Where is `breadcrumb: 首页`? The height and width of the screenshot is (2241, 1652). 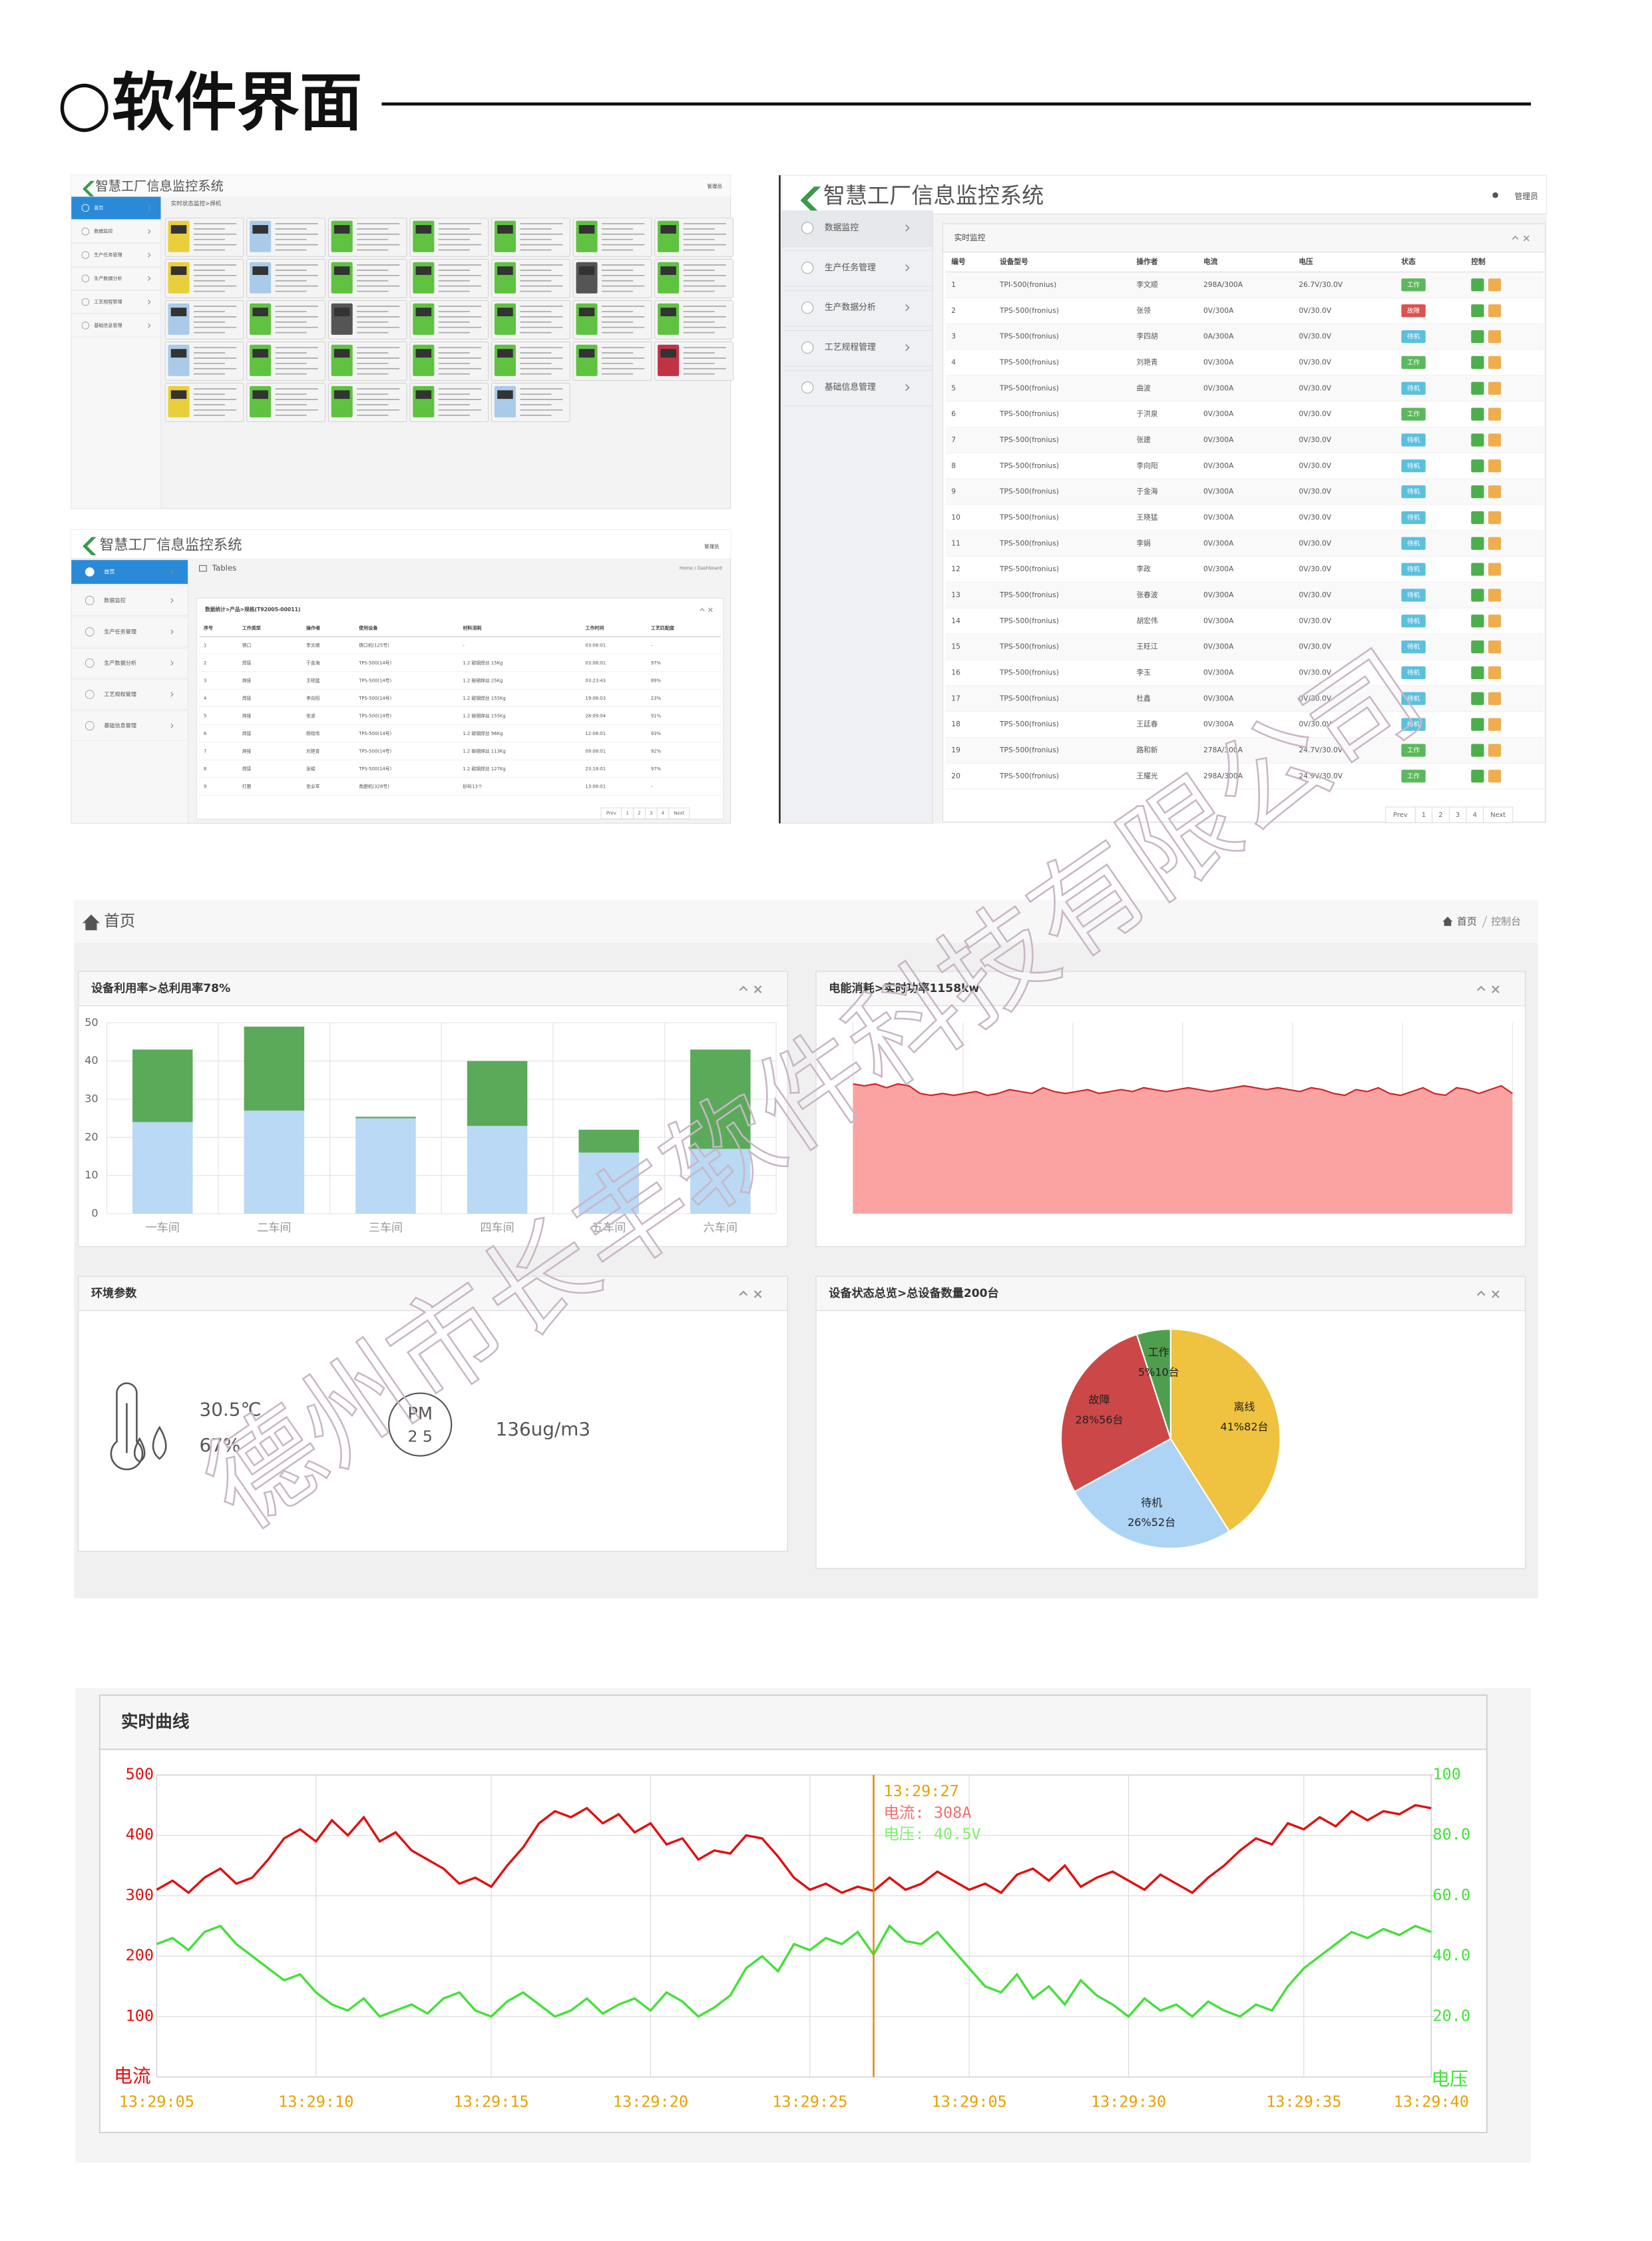 breadcrumb: 首页 is located at coordinates (1467, 921).